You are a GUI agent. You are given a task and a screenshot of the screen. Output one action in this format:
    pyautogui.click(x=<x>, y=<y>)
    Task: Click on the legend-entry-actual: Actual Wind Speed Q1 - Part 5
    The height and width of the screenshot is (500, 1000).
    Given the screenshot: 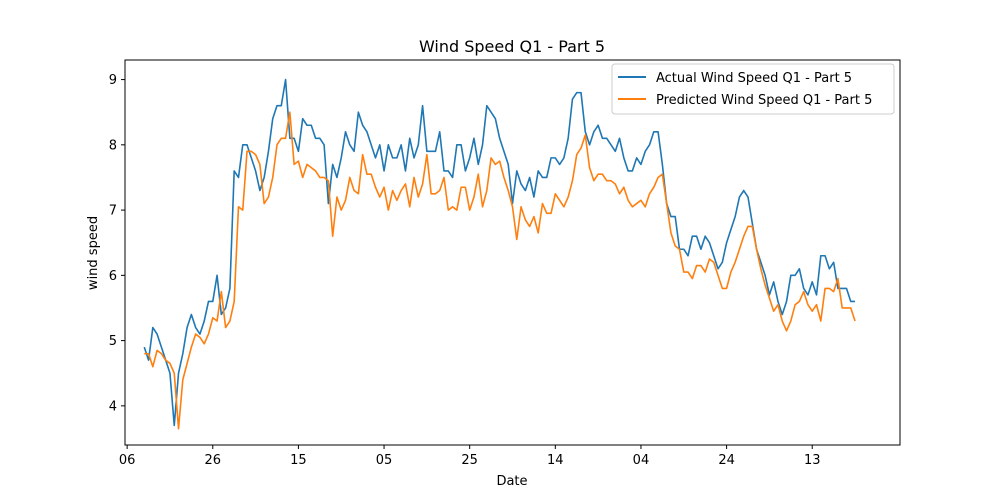 What is the action you would take?
    pyautogui.click(x=754, y=78)
    